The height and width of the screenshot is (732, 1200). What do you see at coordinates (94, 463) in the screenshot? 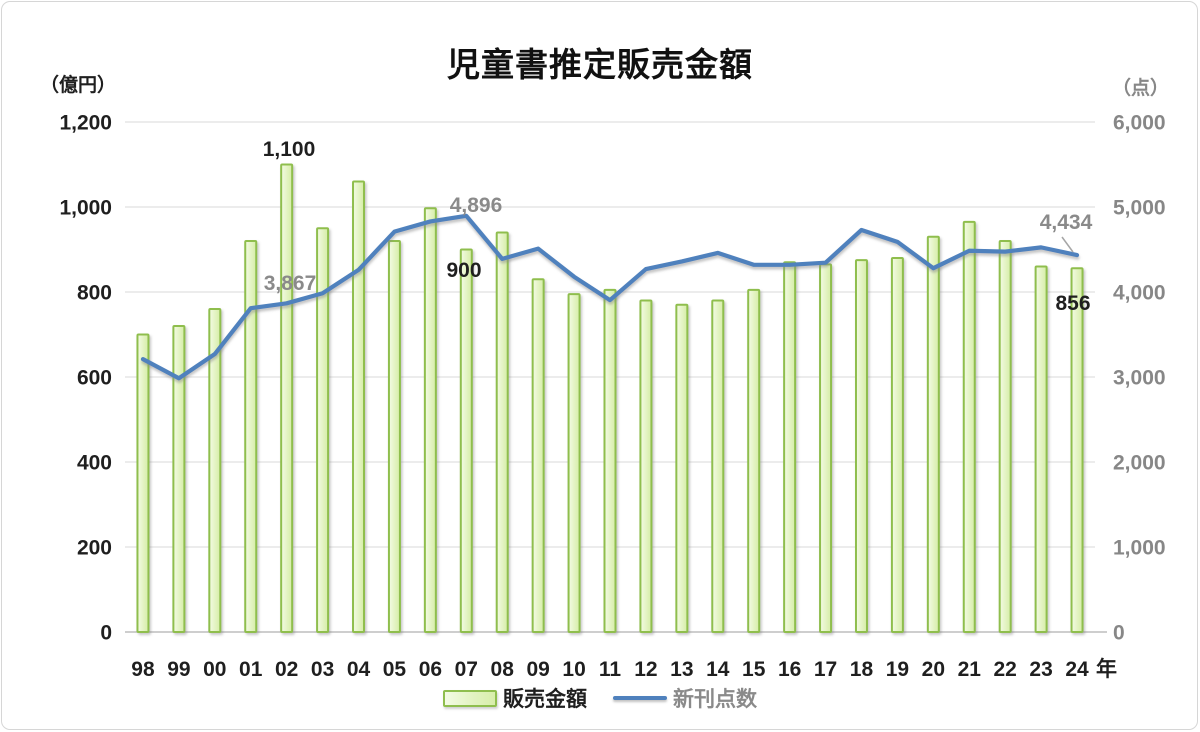
I see `svg-text: 400` at bounding box center [94, 463].